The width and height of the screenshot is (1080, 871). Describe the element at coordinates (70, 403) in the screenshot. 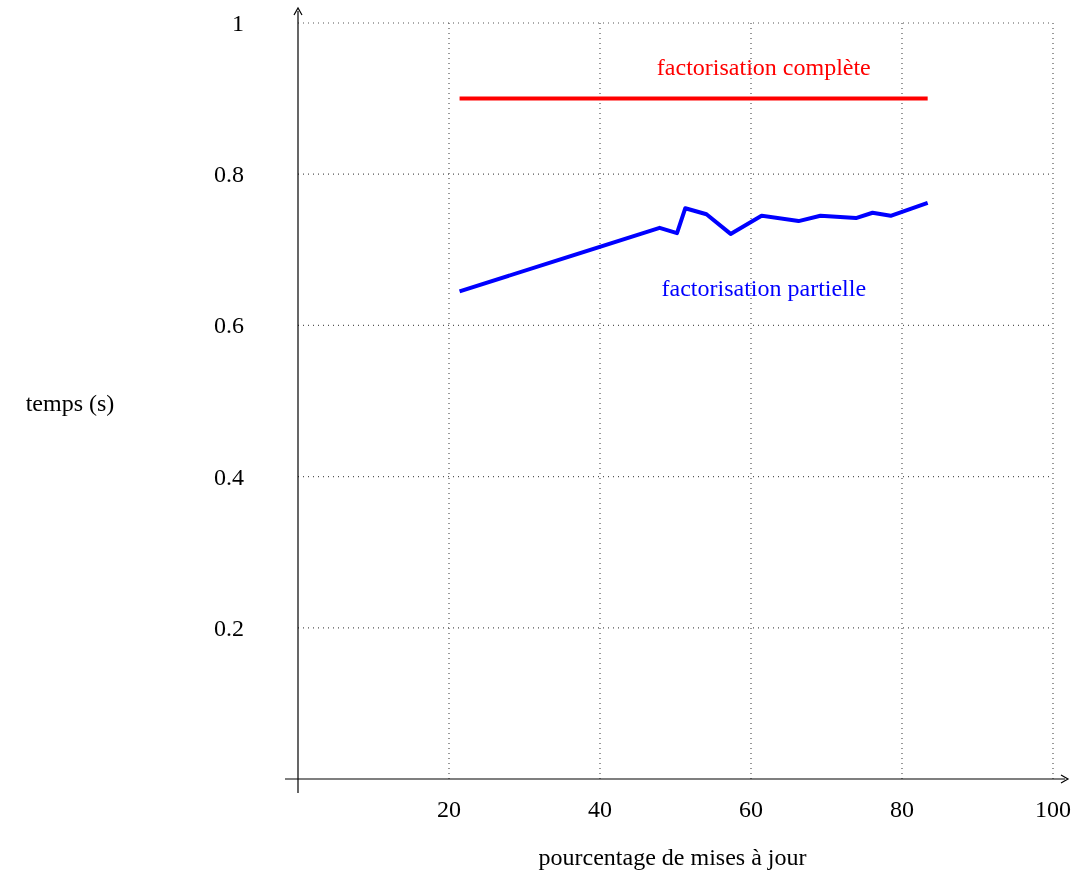

I see `y-axis-title: temps (s)` at that location.